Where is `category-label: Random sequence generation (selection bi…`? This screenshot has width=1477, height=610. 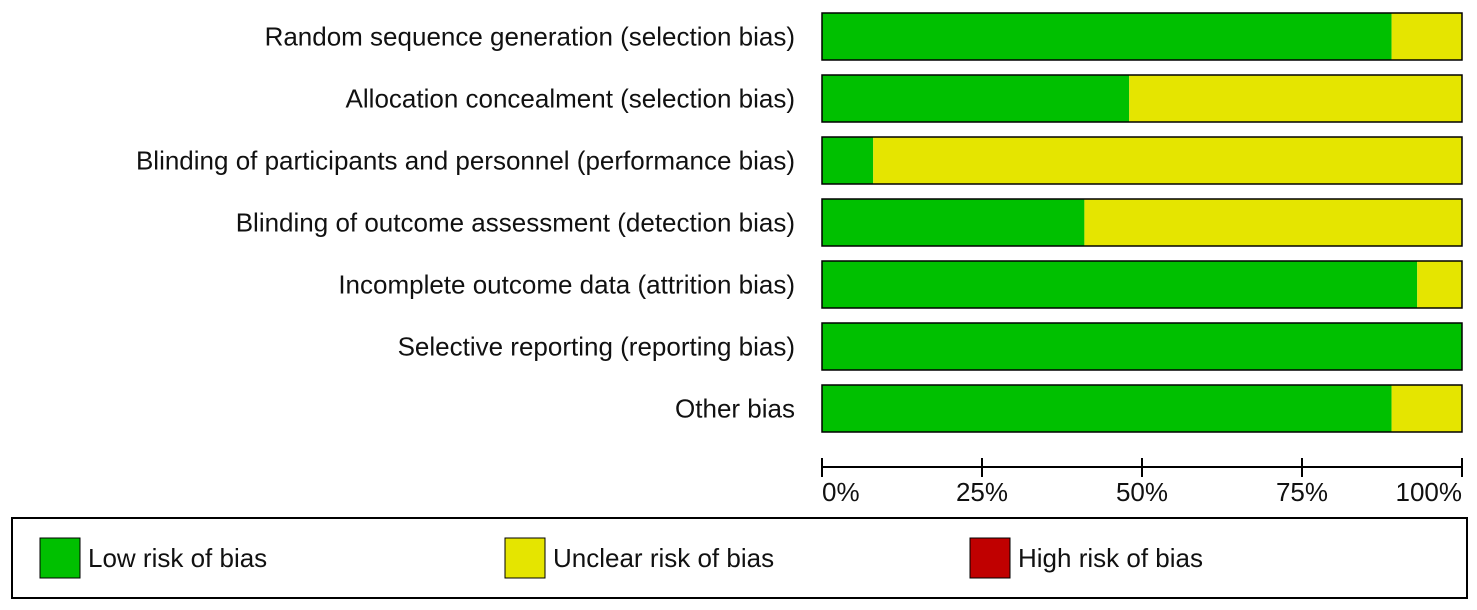 category-label: Random sequence generation (selection bi… is located at coordinates (530, 36).